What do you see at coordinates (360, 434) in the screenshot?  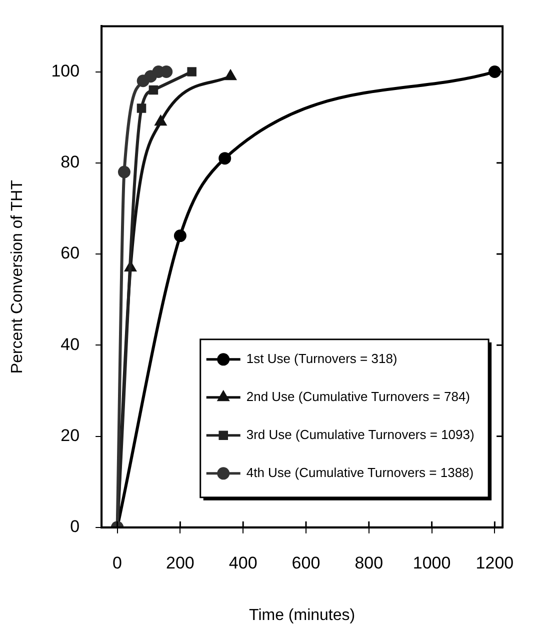 I see `legend-label: 3rd Use (Cumulative Turnovers = 1093)` at bounding box center [360, 434].